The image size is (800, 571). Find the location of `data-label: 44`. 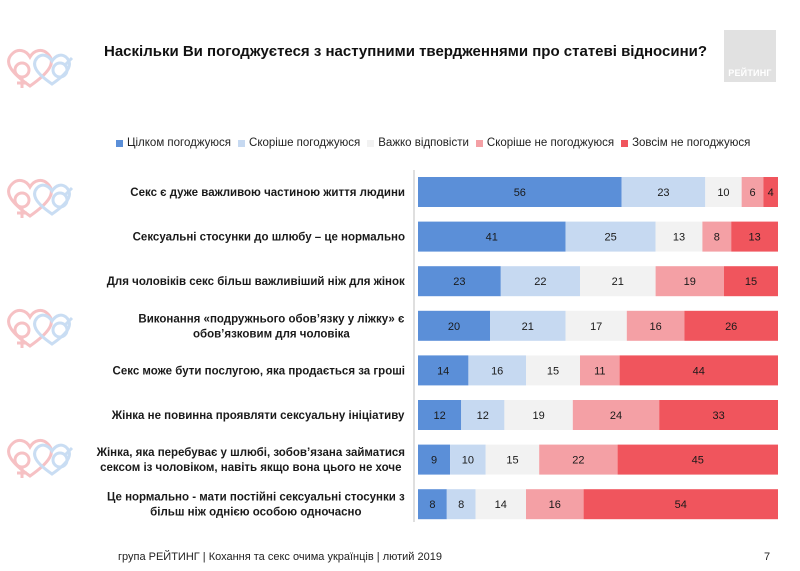

data-label: 44 is located at coordinates (699, 371).